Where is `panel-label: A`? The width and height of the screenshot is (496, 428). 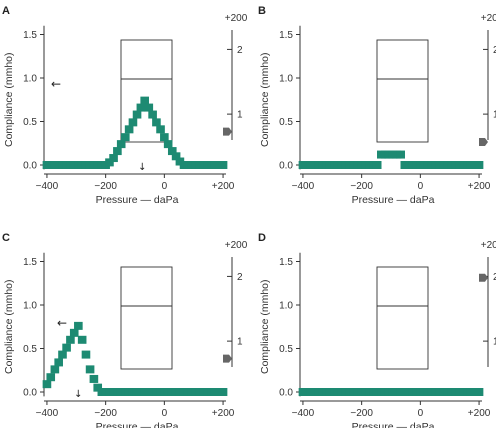
panel-label: A is located at coordinates (6, 11).